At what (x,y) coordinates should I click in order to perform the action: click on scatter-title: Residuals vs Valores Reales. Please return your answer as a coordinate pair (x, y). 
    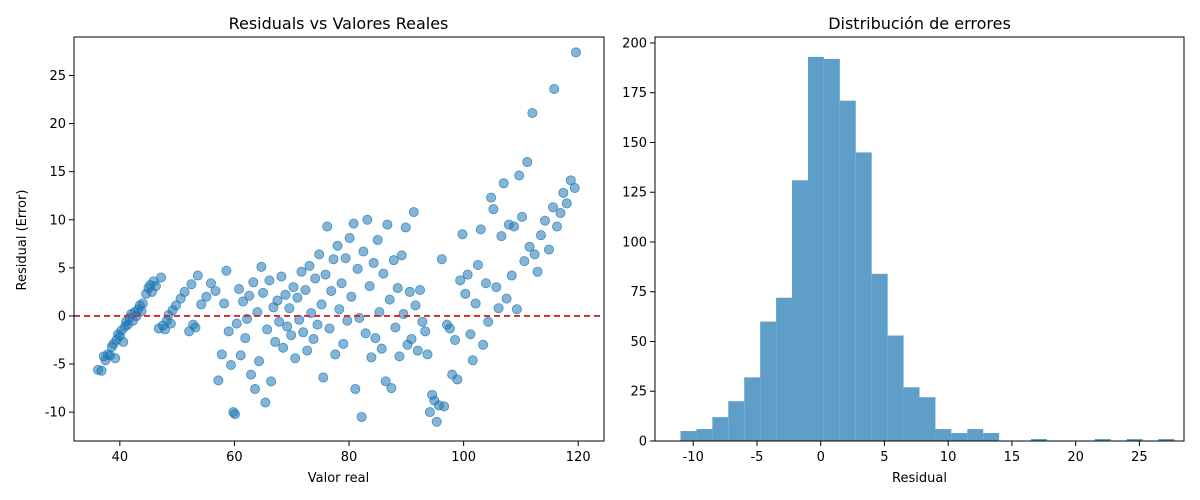
    Looking at the image, I should click on (339, 23).